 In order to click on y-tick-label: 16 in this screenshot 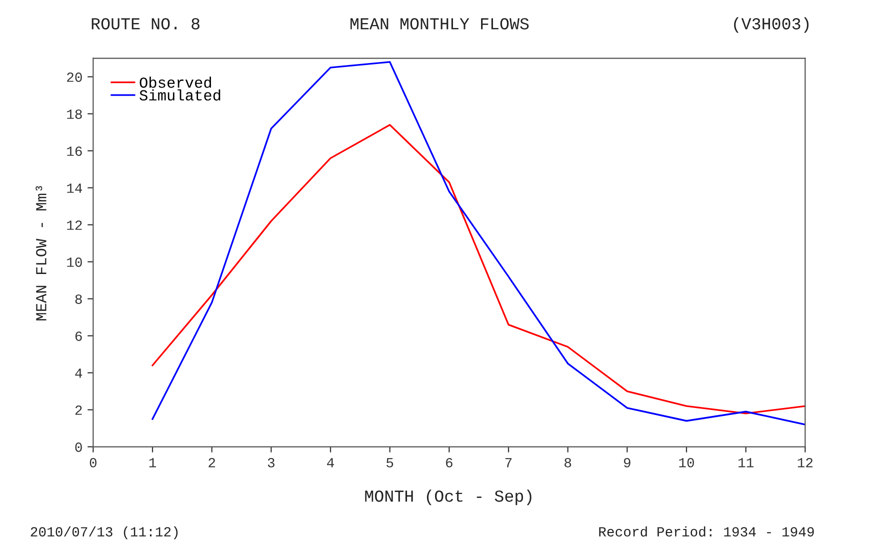, I will do `click(74, 151)`.